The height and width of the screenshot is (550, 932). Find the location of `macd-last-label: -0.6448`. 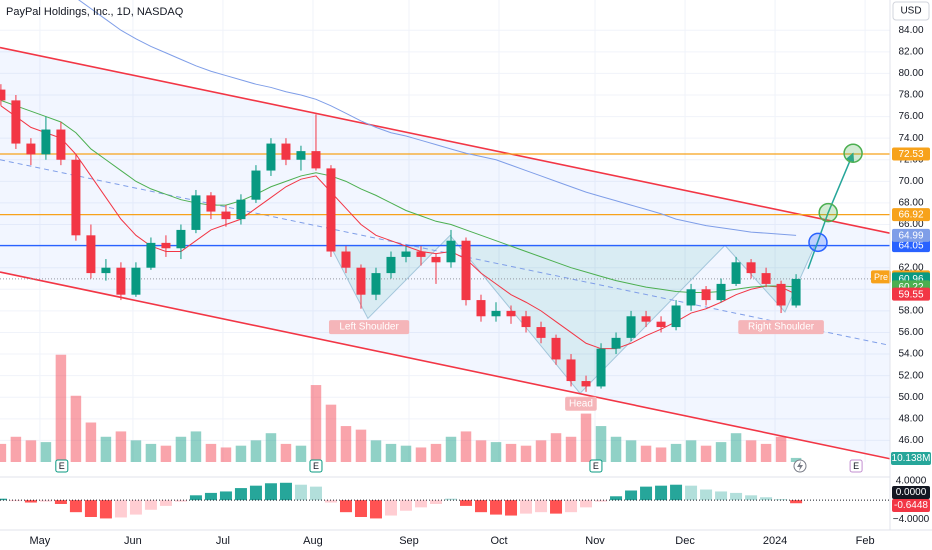

macd-last-label: -0.6448 is located at coordinates (911, 505).